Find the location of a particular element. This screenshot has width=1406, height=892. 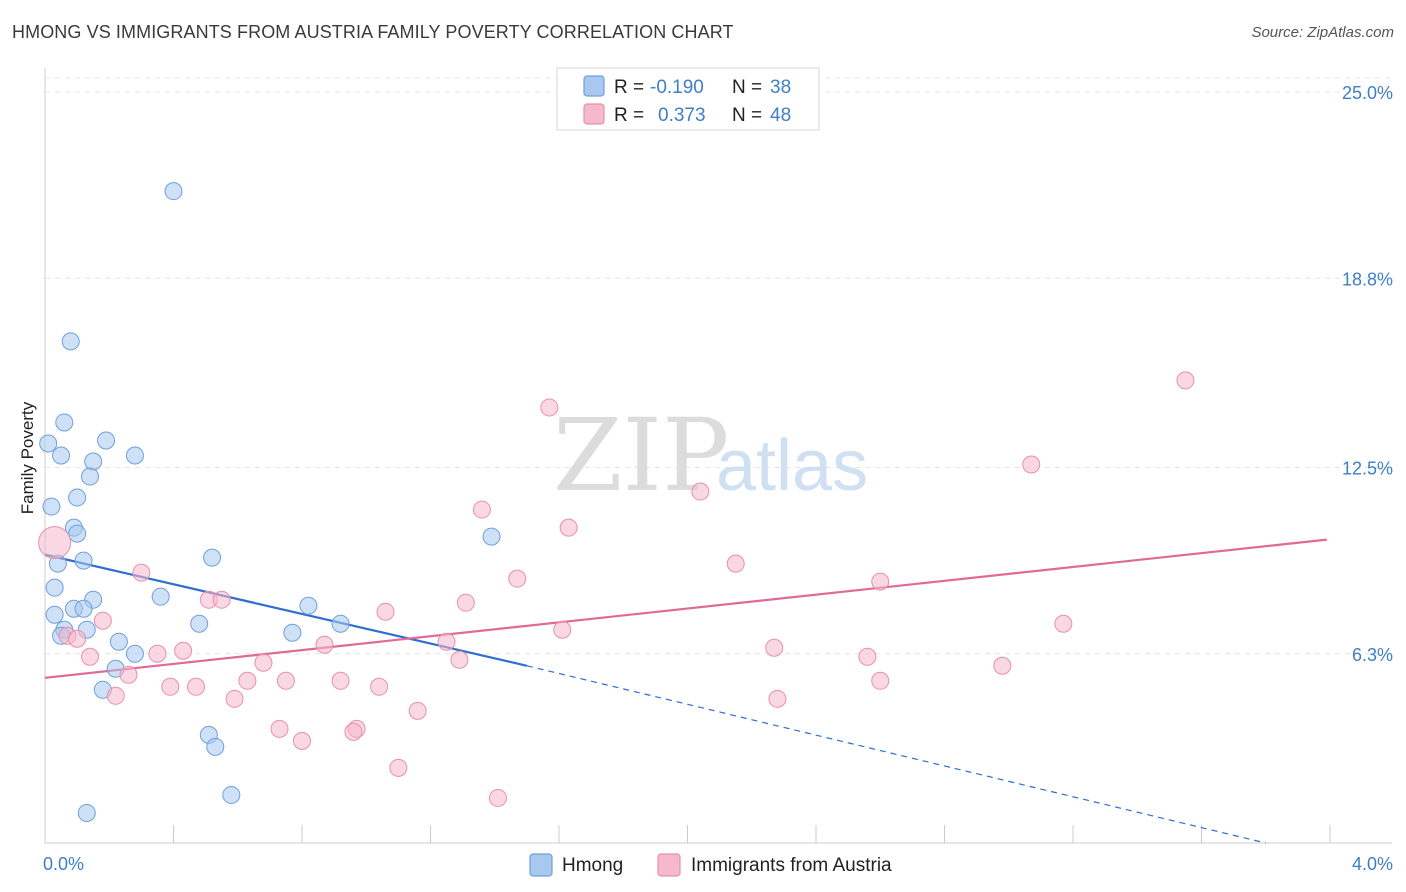

y-axis-title: Family Poverty is located at coordinates (27, 457).